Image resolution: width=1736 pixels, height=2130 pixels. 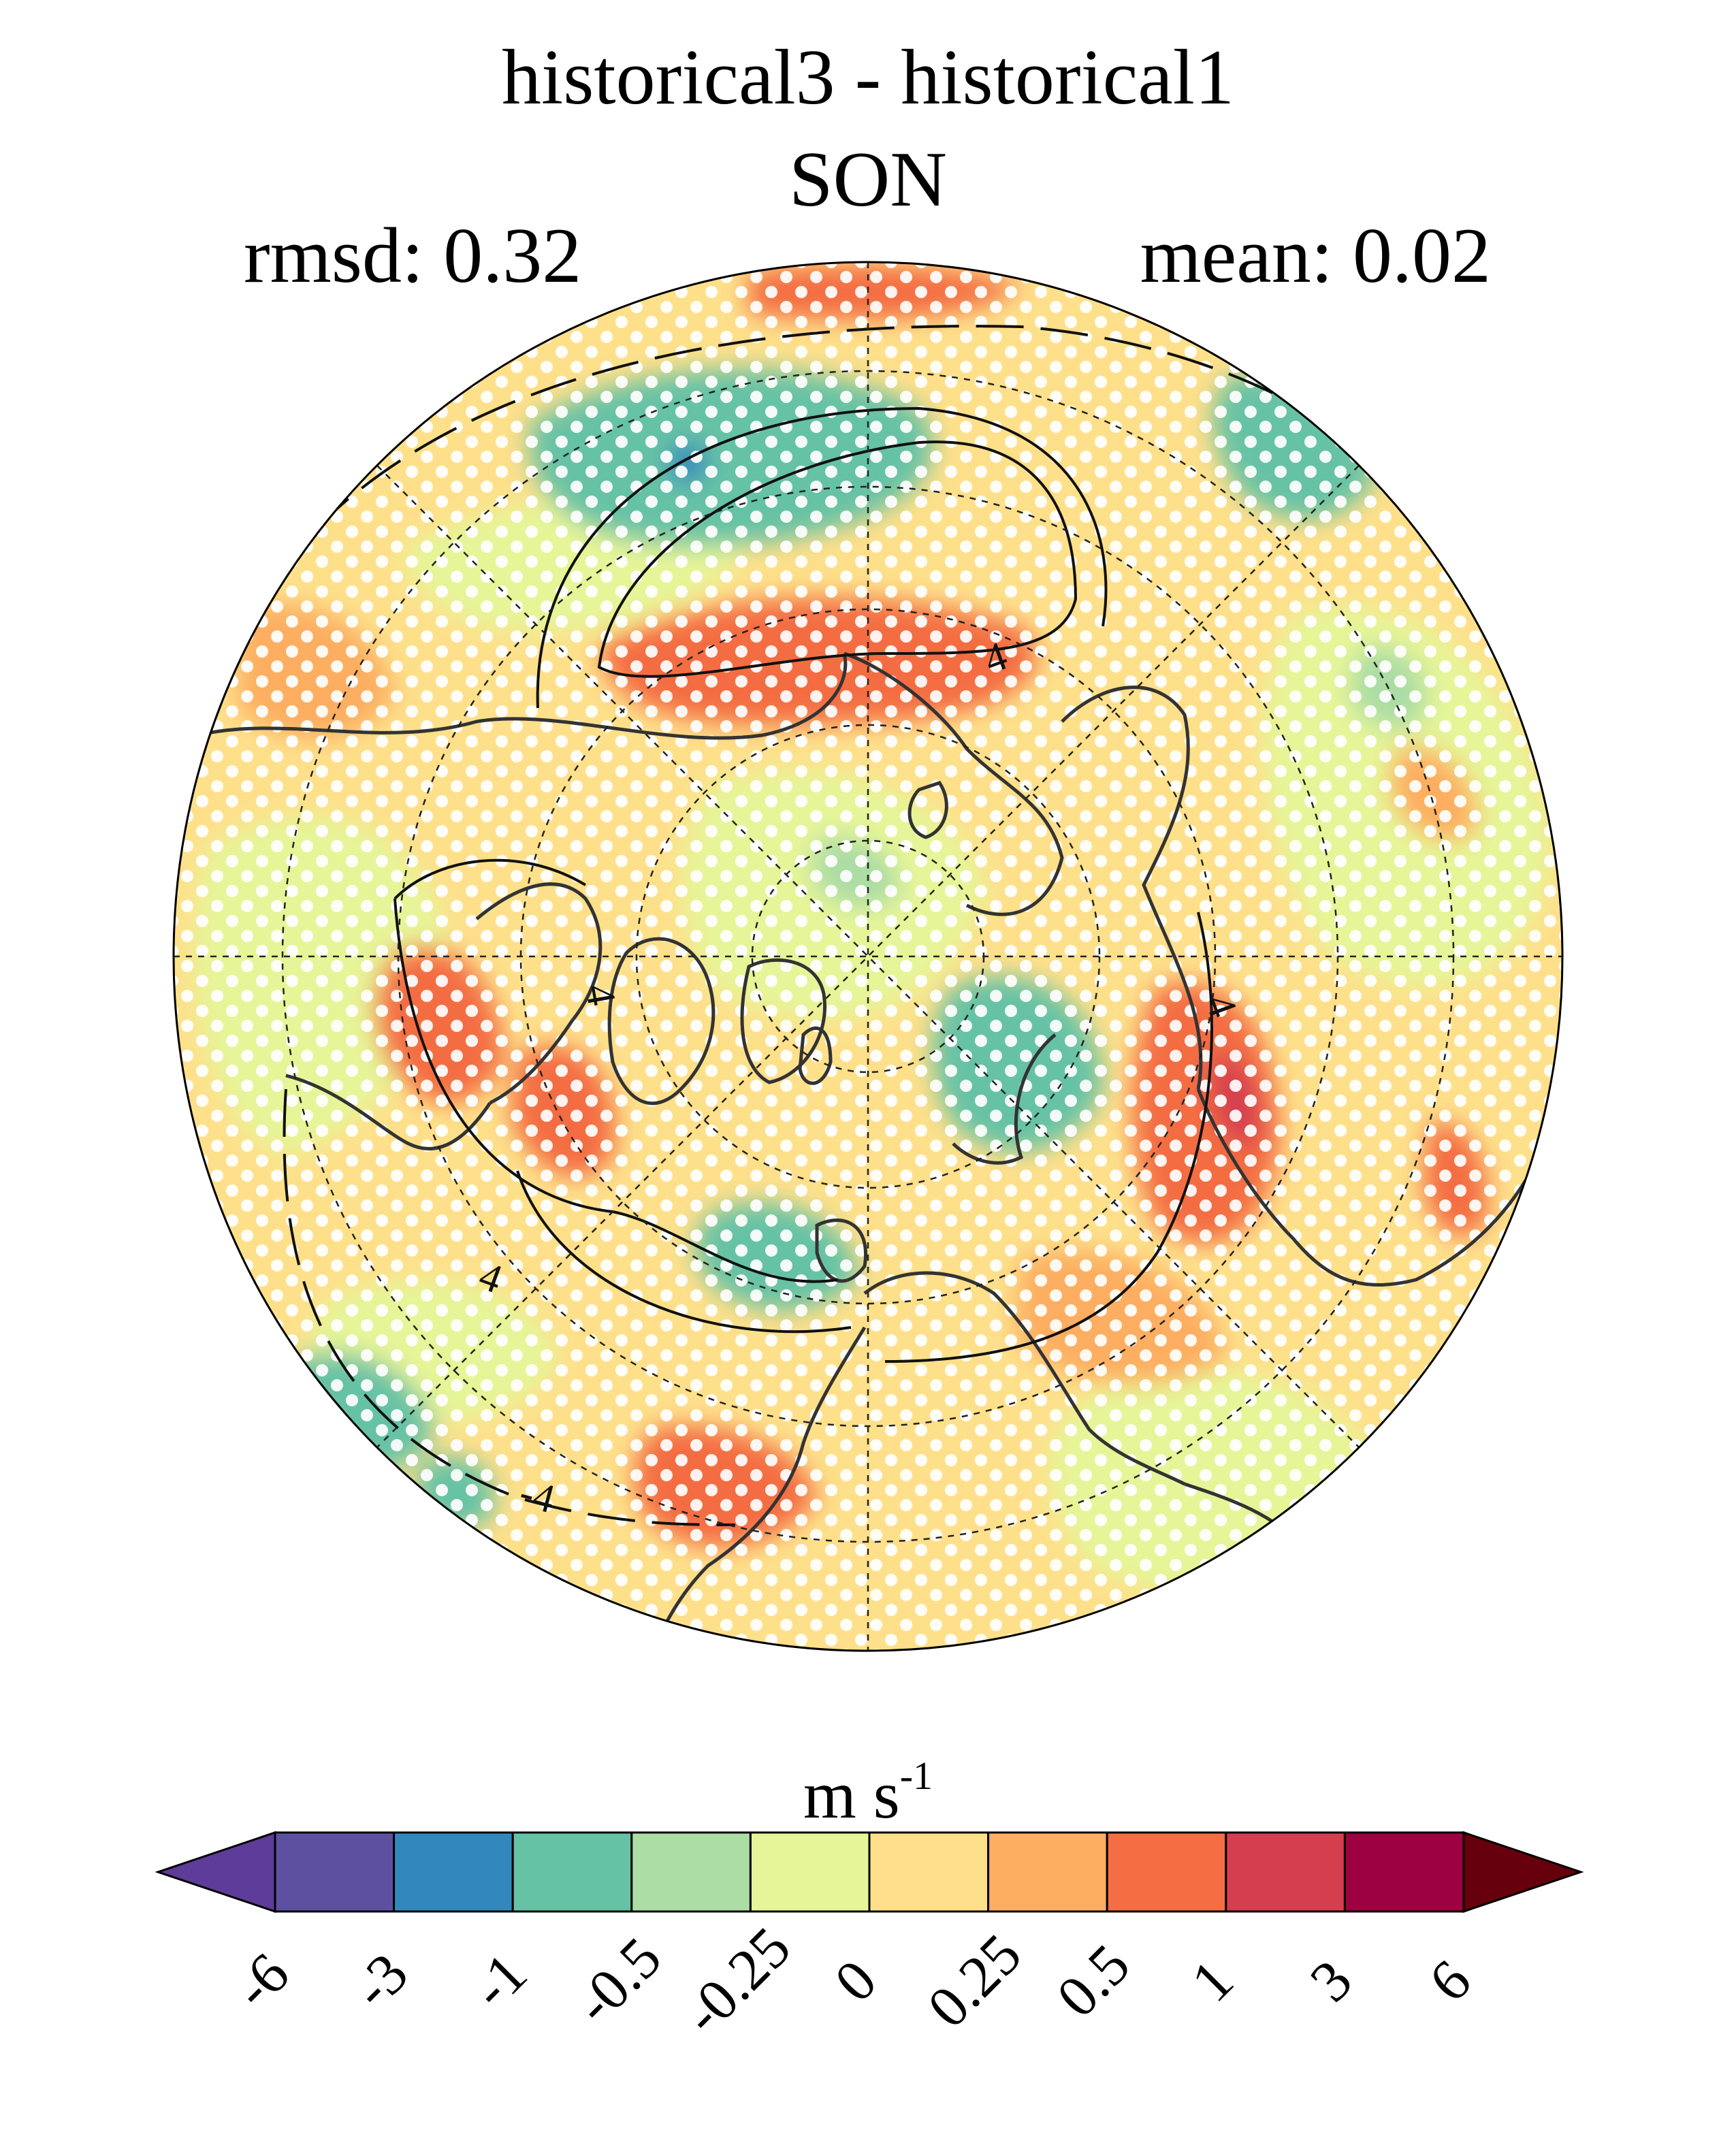 What do you see at coordinates (868, 77) in the screenshot?
I see `map-title: historical3 - historical1` at bounding box center [868, 77].